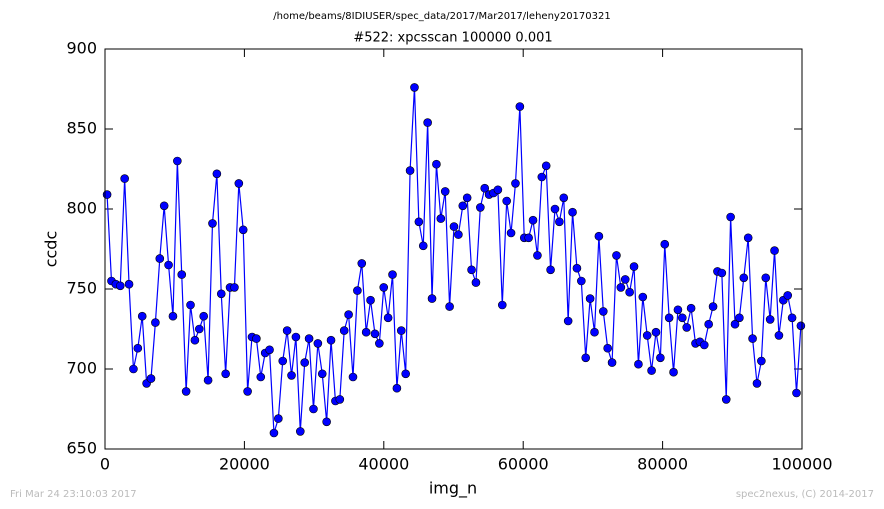 This screenshot has width=884, height=509. I want to click on x-tick-label: 100000, so click(801, 464).